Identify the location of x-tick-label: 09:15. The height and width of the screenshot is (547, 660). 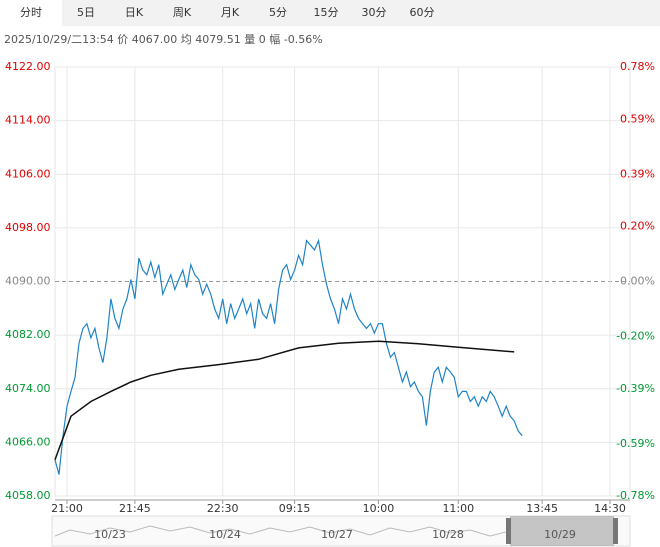
(295, 508).